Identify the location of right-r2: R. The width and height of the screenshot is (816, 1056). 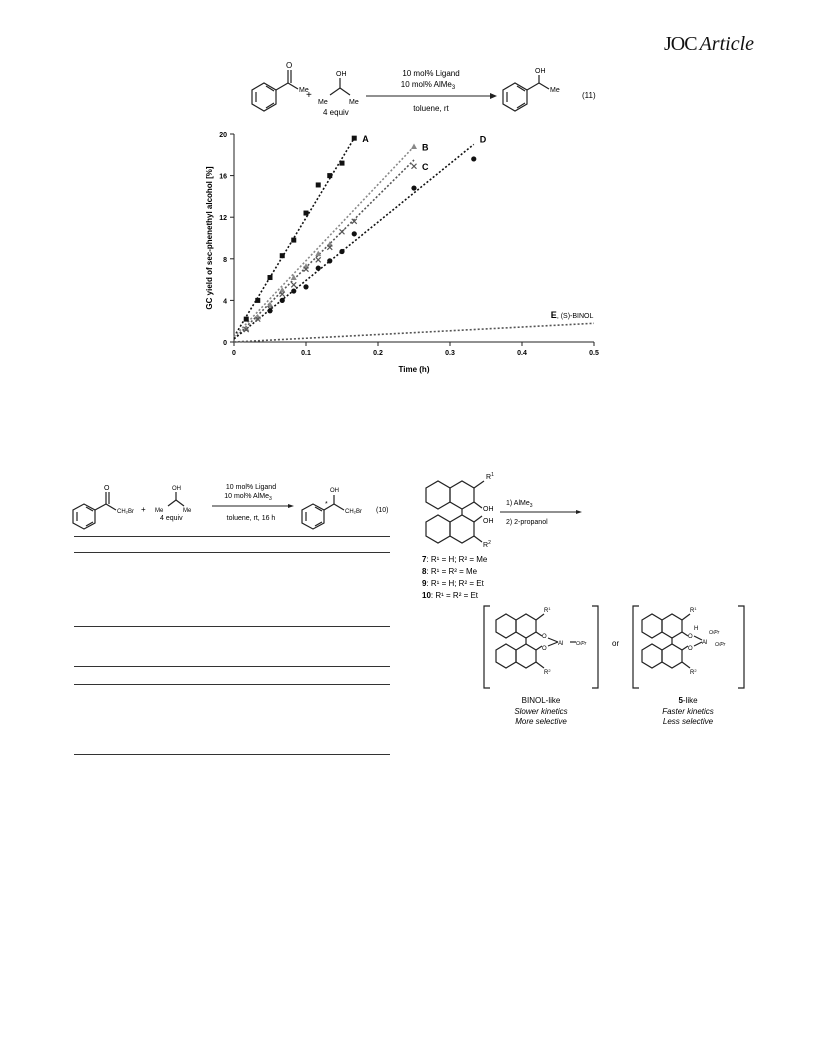
(692, 673).